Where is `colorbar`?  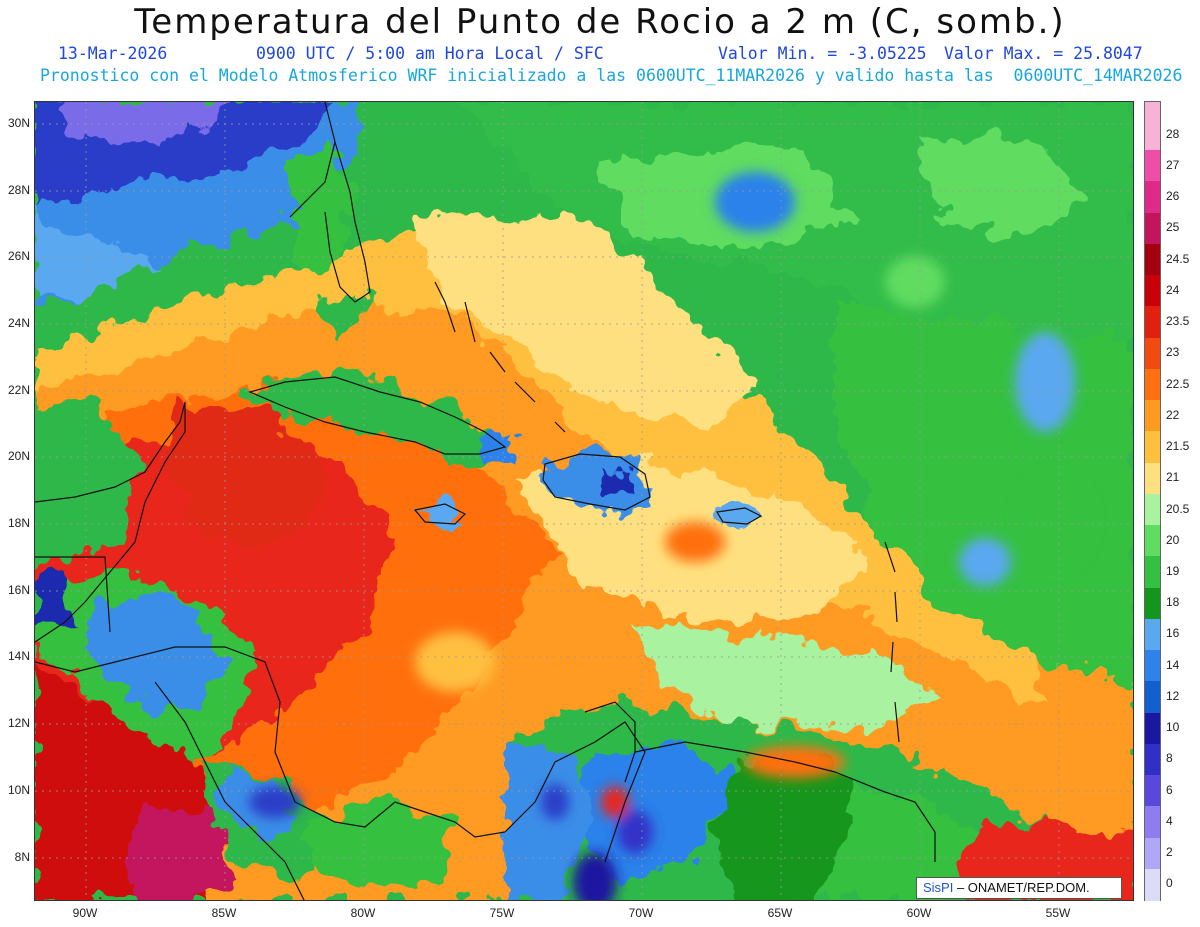
colorbar is located at coordinates (1152, 501).